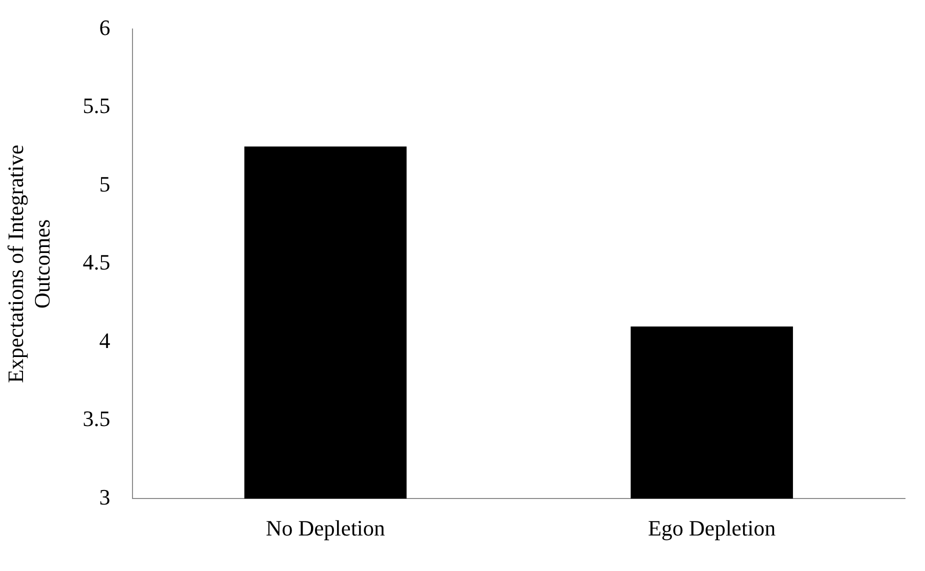  I want to click on y-tick-label: 5.5, so click(96, 105).